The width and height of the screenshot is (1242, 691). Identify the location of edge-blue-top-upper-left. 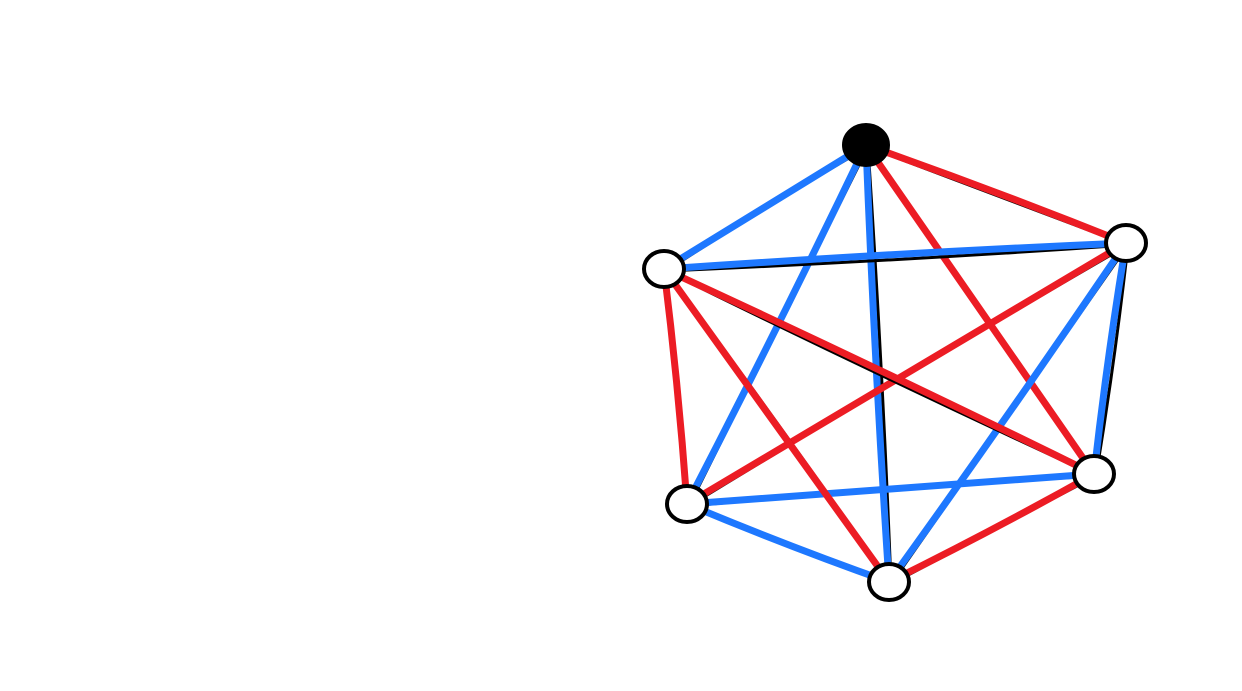
(765, 207).